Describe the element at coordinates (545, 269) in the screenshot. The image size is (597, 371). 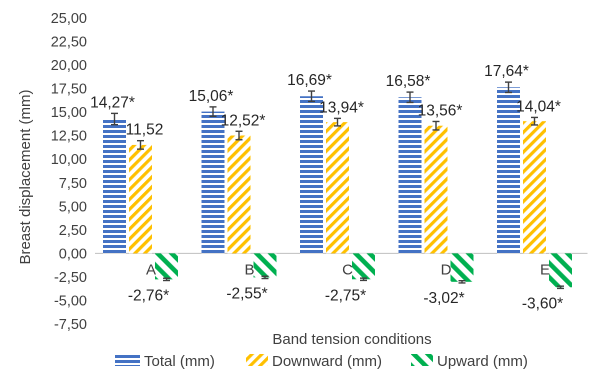
I see `category-label-E: E` at that location.